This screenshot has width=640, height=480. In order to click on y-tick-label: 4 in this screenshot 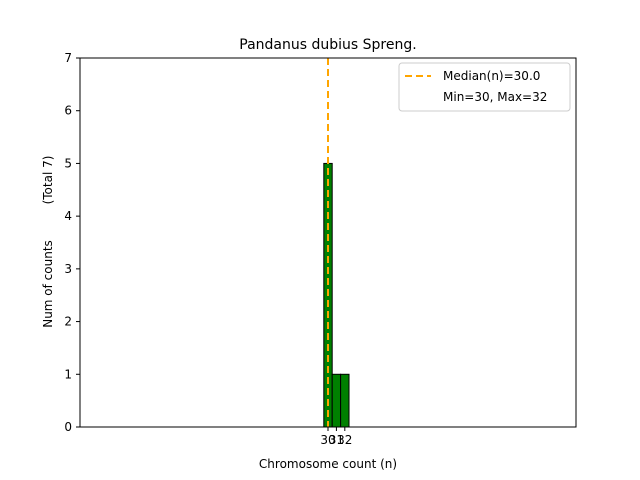, I will do `click(68, 216)`.